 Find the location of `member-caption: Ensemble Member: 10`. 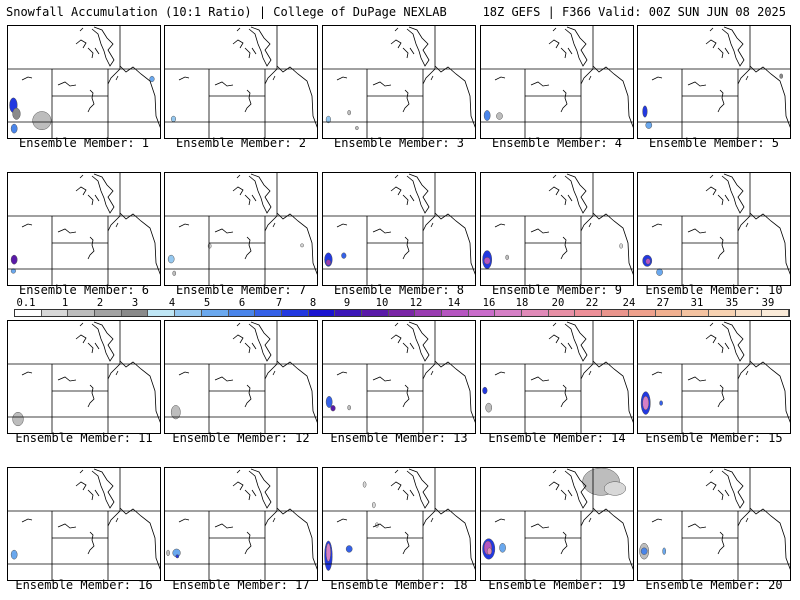

member-caption: Ensemble Member: 10 is located at coordinates (714, 290).